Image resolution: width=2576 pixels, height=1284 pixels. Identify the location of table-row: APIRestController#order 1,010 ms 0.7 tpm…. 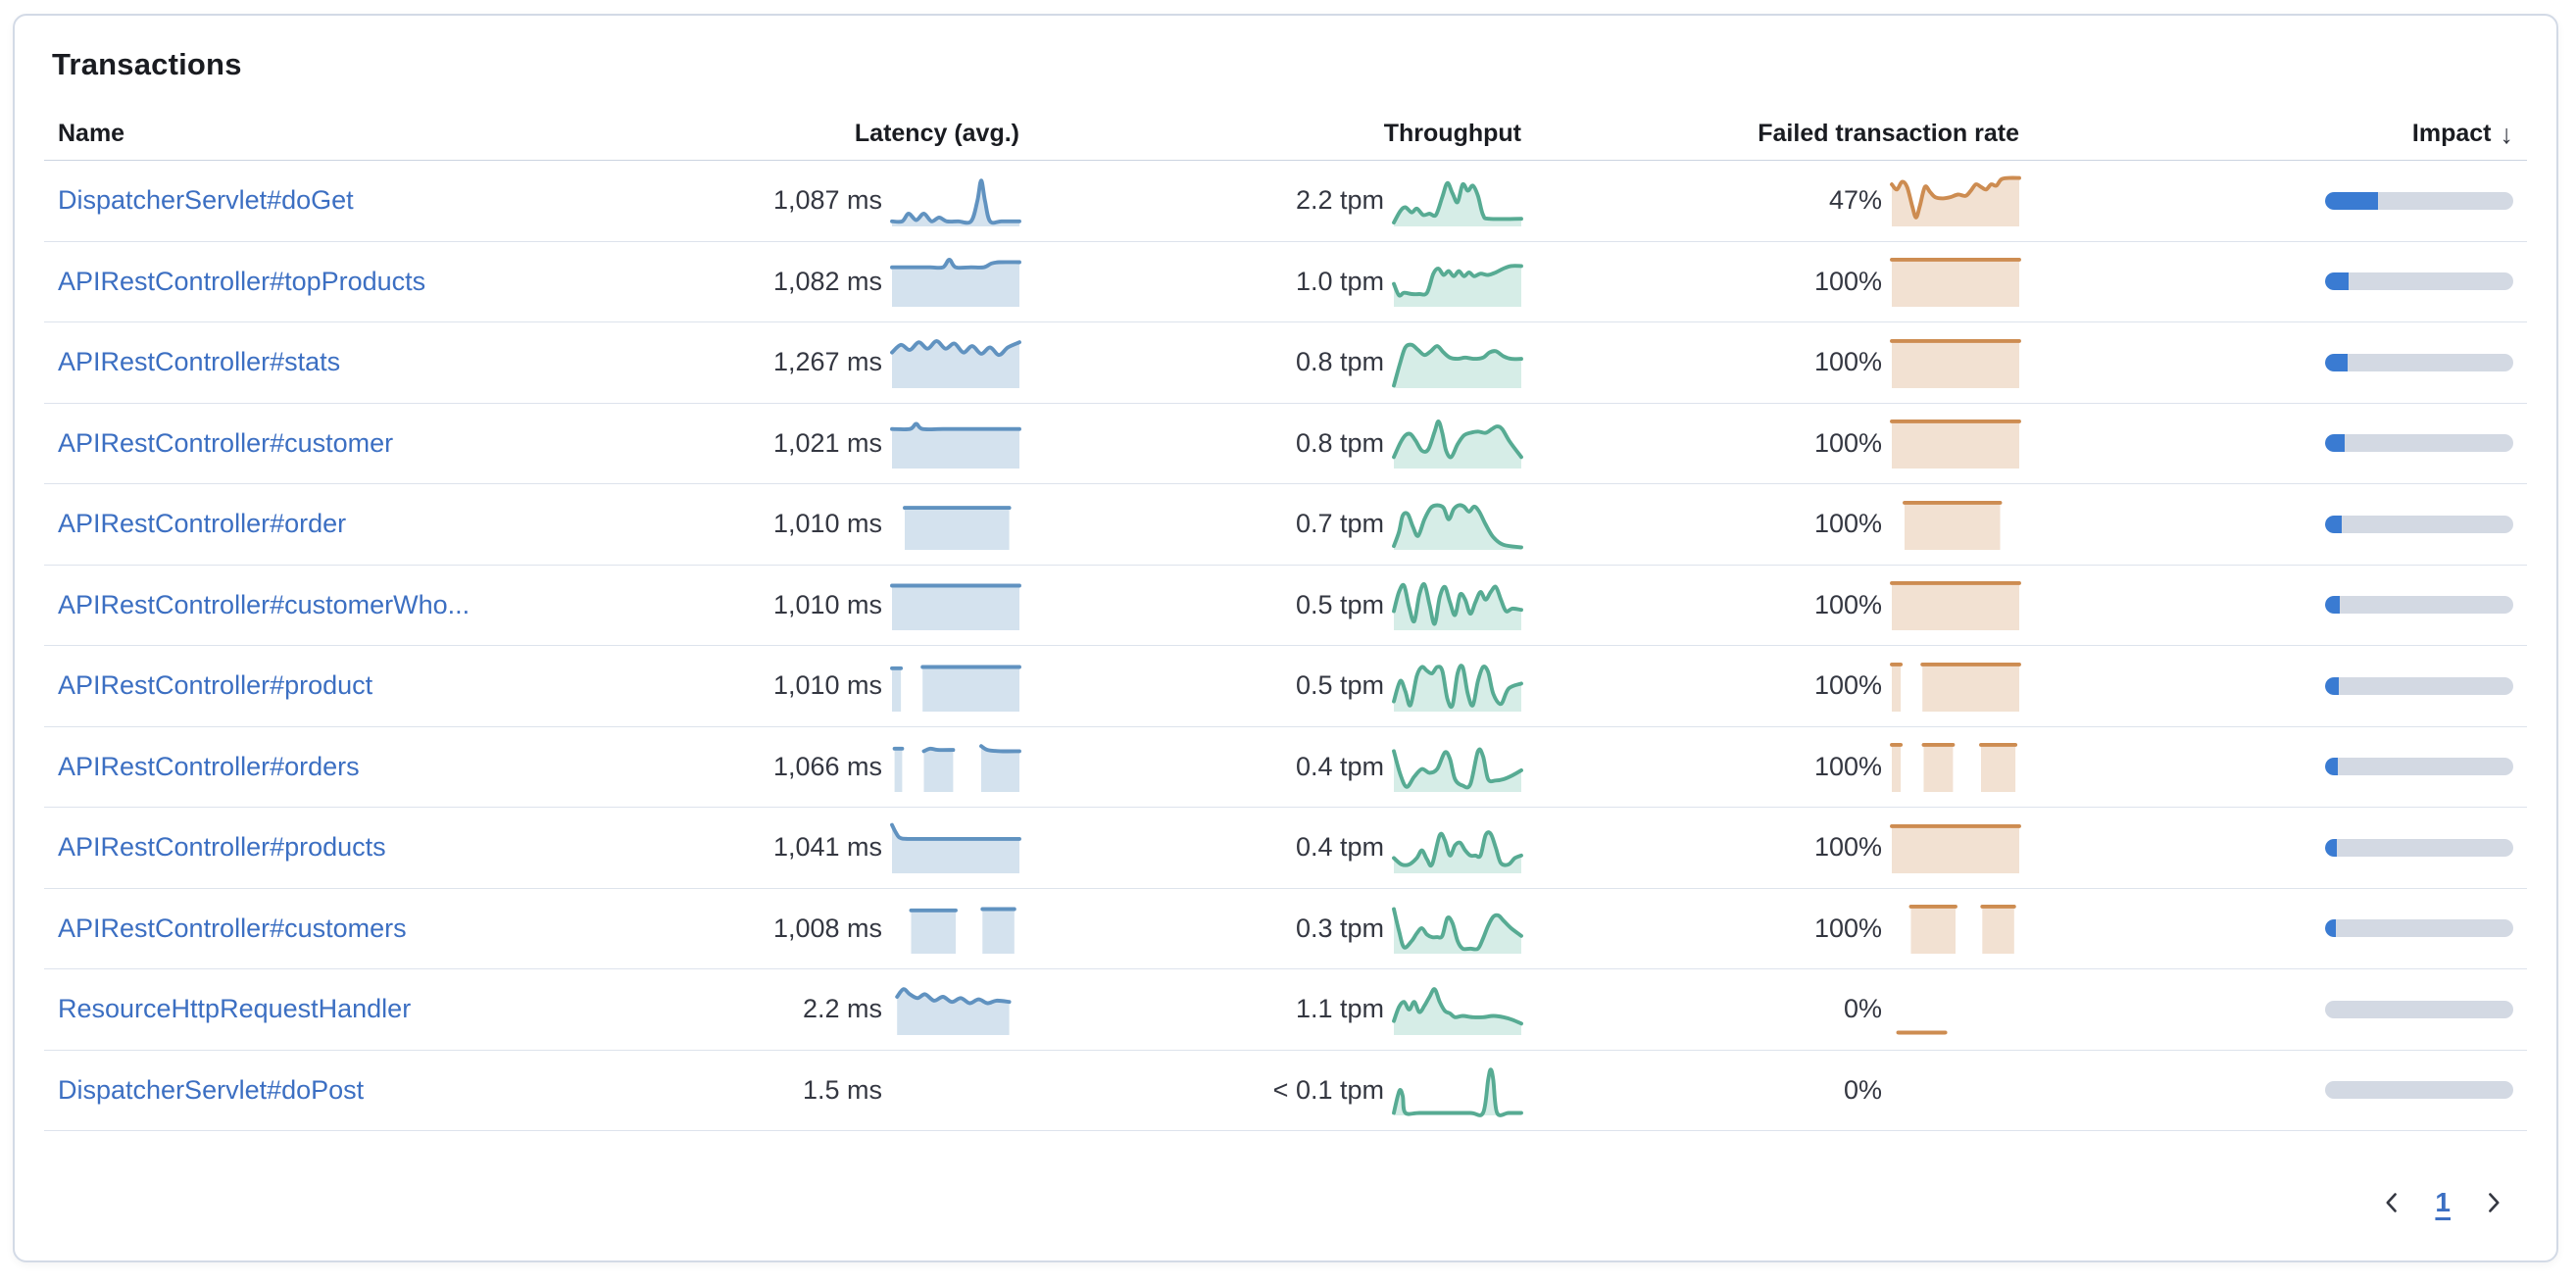
(1285, 525).